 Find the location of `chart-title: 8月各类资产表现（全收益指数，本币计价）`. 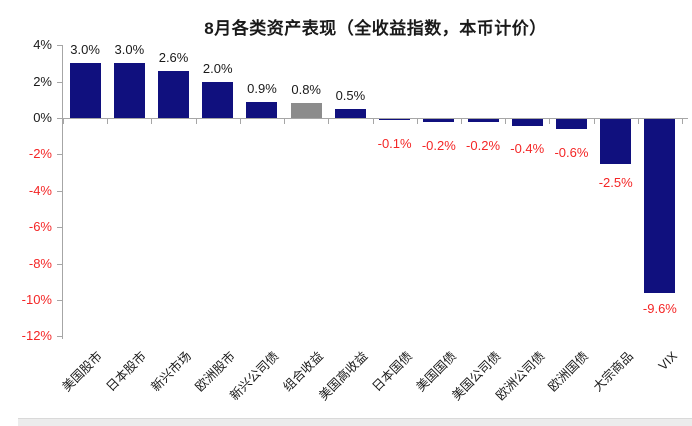

chart-title: 8月各类资产表现（全收益指数，本币计价） is located at coordinates (375, 28).